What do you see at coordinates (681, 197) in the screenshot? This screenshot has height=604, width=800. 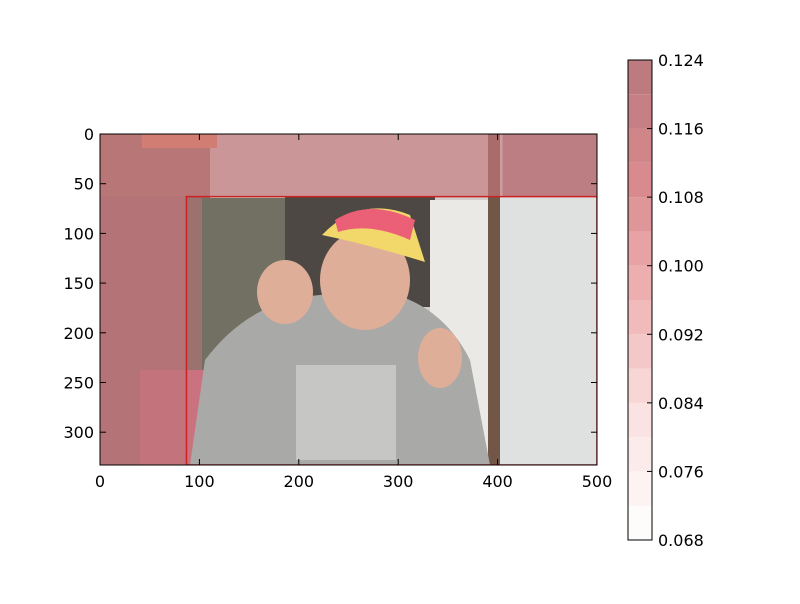 I see `colorbar-tick-label: 0.108` at bounding box center [681, 197].